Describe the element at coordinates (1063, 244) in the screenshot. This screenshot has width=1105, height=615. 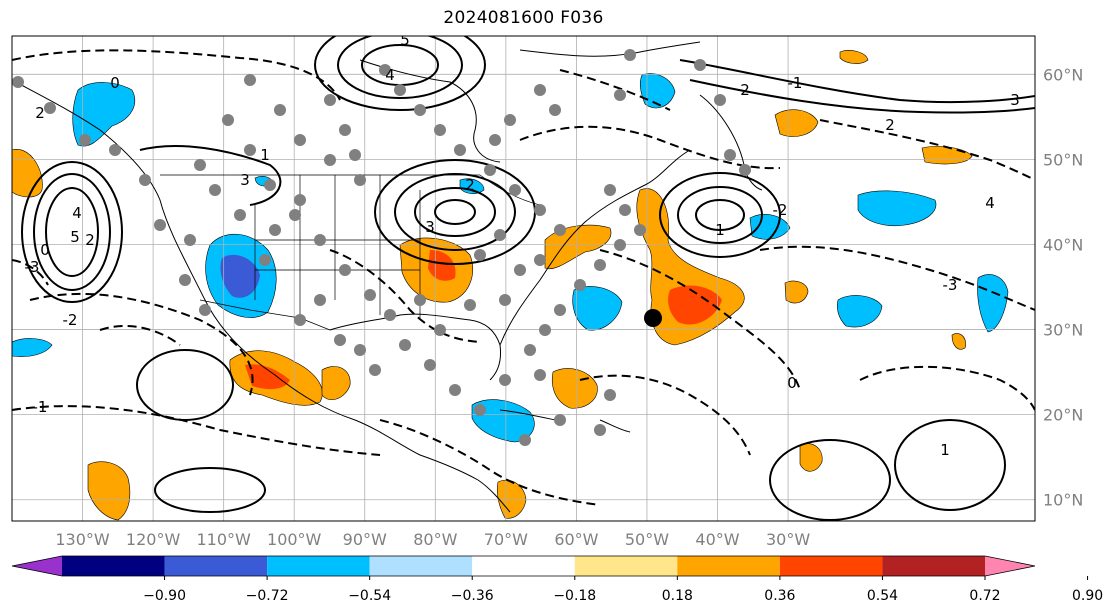
I see `lat-tick-label: 40°N` at that location.